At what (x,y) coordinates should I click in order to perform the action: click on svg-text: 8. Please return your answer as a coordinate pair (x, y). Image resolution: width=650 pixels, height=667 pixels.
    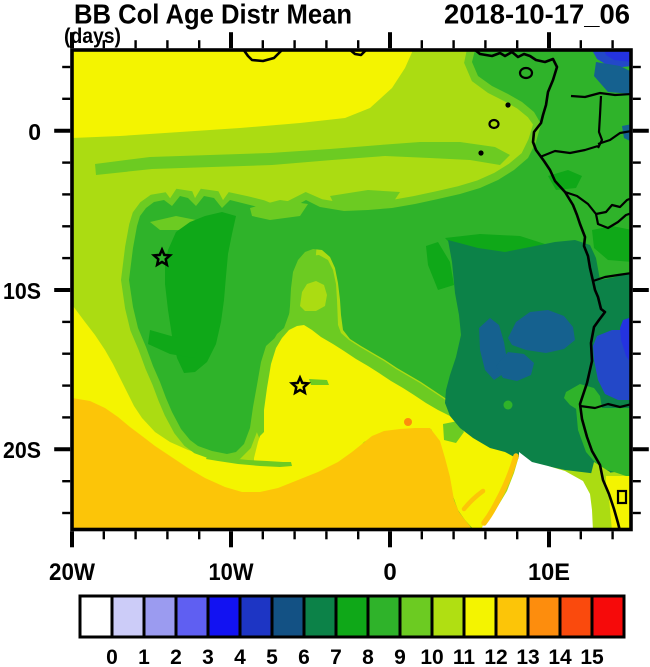
    Looking at the image, I should click on (368, 656).